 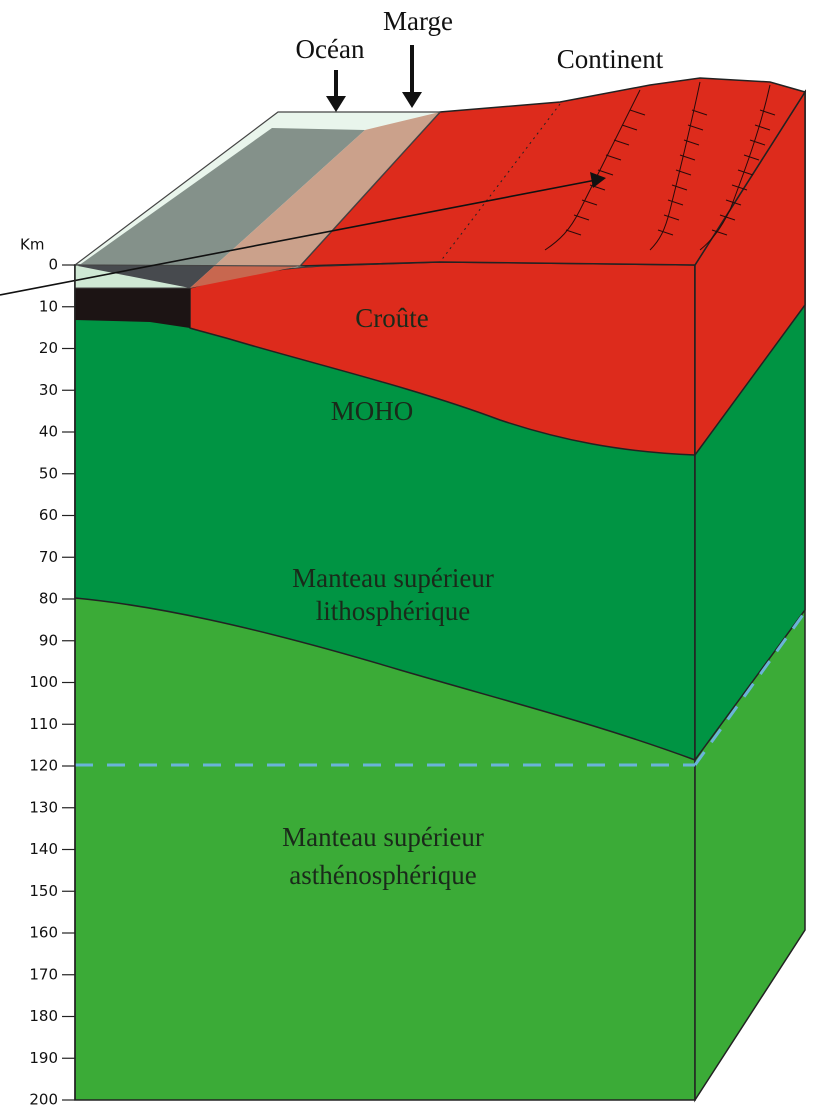 What do you see at coordinates (43, 849) in the screenshot?
I see `tick-label: 140` at bounding box center [43, 849].